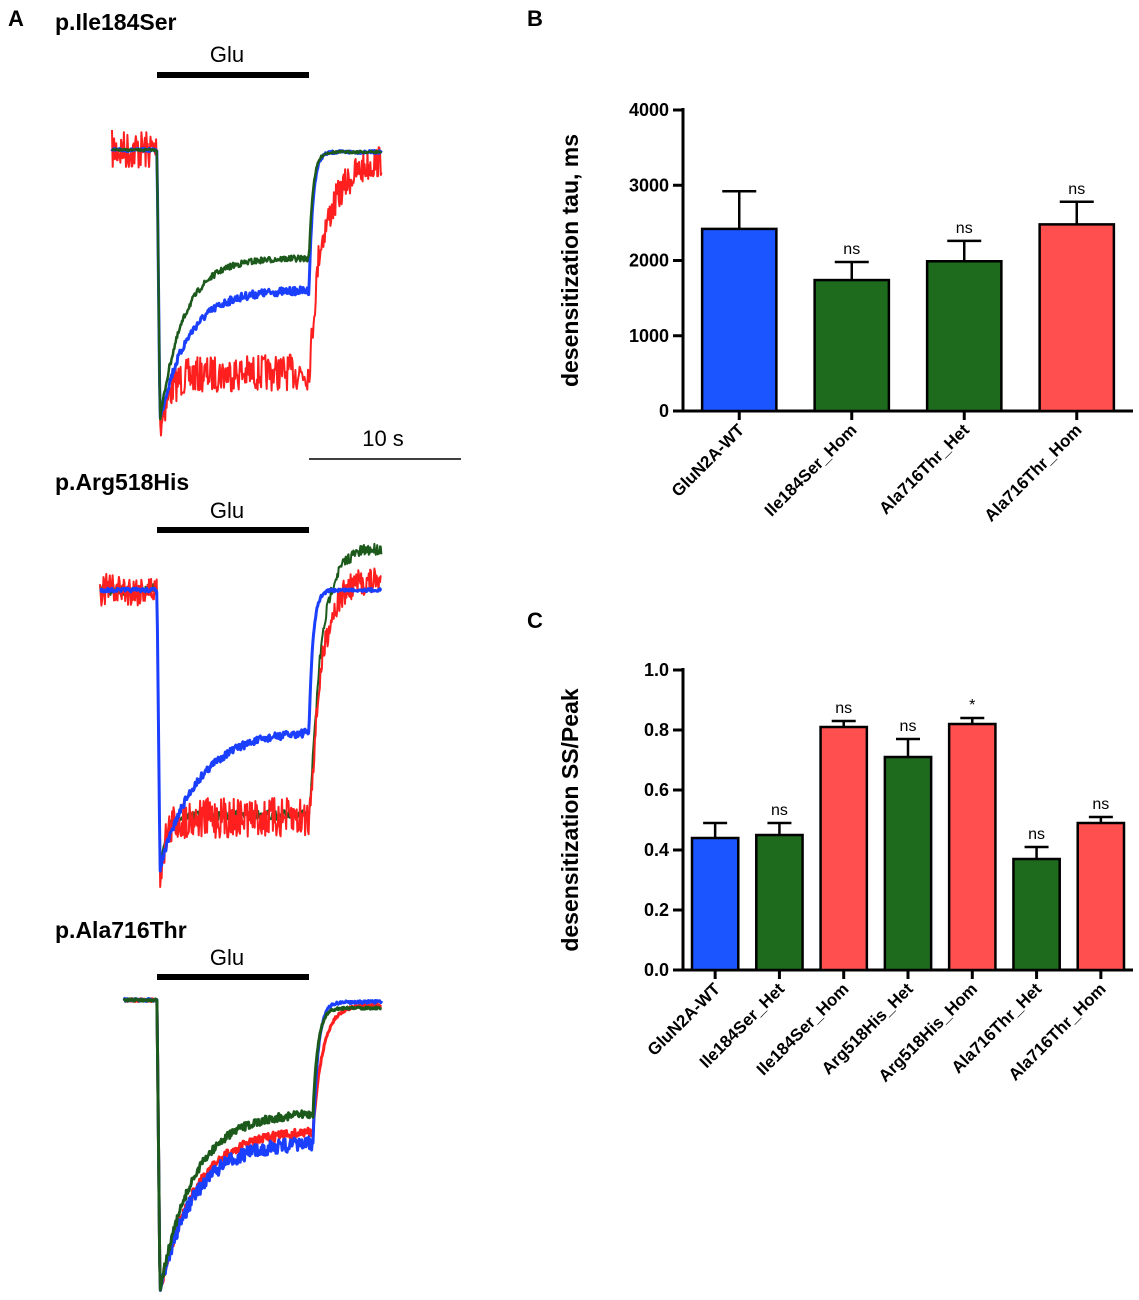 Image resolution: width=1139 pixels, height=1300 pixels. Describe the element at coordinates (656, 730) in the screenshot. I see `y-tick-label: 0.8` at that location.